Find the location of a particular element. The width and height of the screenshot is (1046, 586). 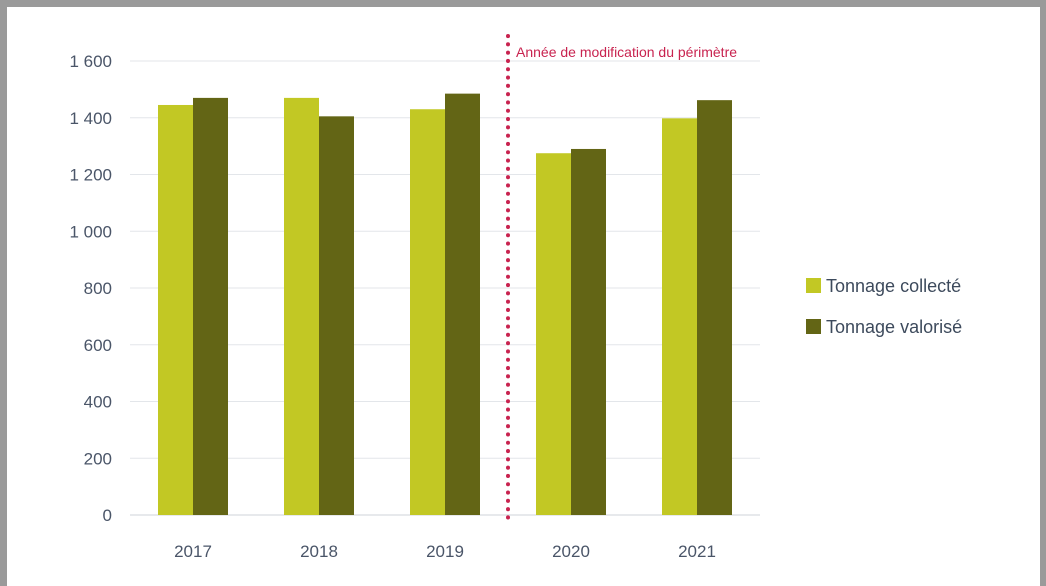

y-tick-label: 1 600 is located at coordinates (90, 61).